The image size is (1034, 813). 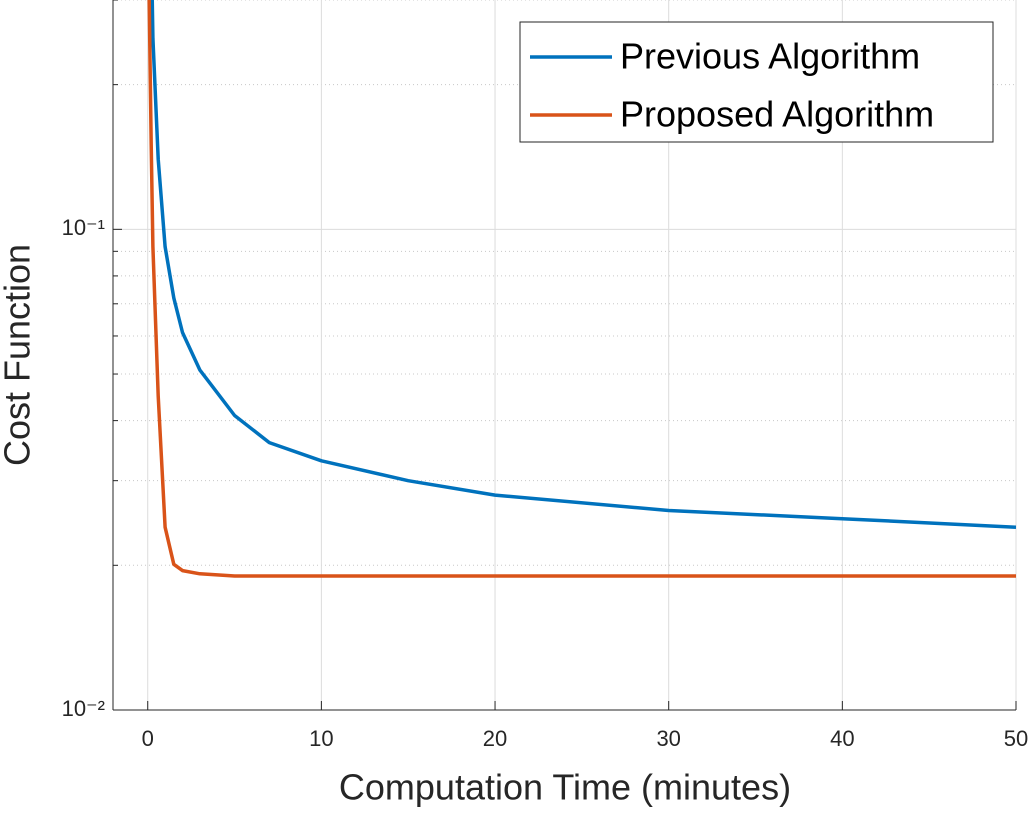 What do you see at coordinates (756, 82) in the screenshot?
I see `legend-box` at bounding box center [756, 82].